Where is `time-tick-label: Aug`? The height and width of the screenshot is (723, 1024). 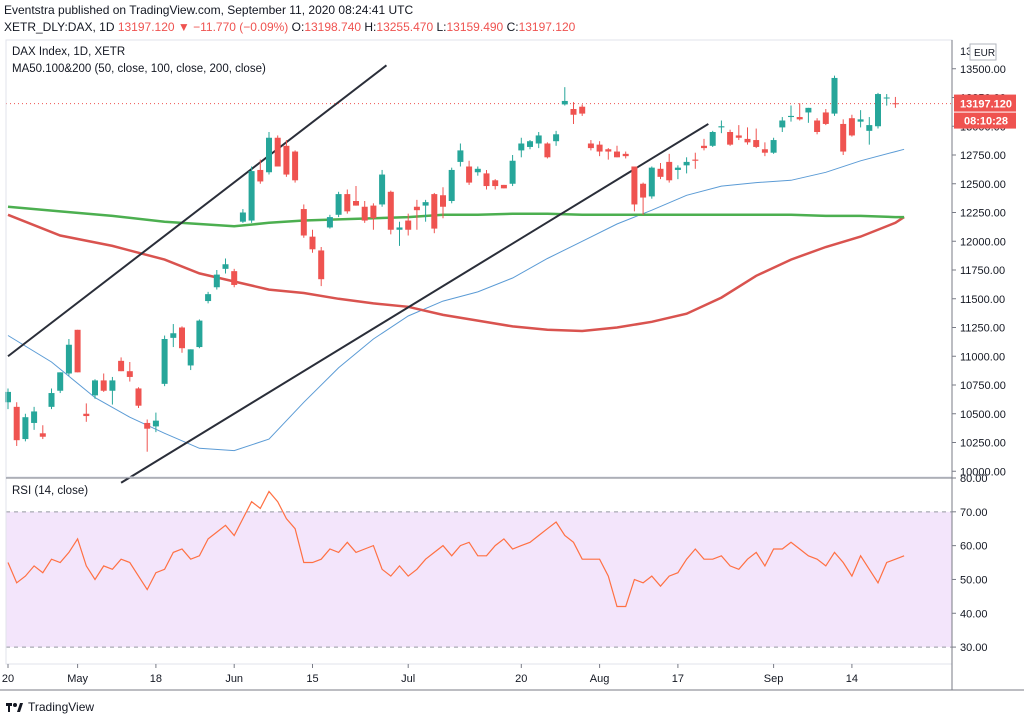 time-tick-label: Aug is located at coordinates (600, 679).